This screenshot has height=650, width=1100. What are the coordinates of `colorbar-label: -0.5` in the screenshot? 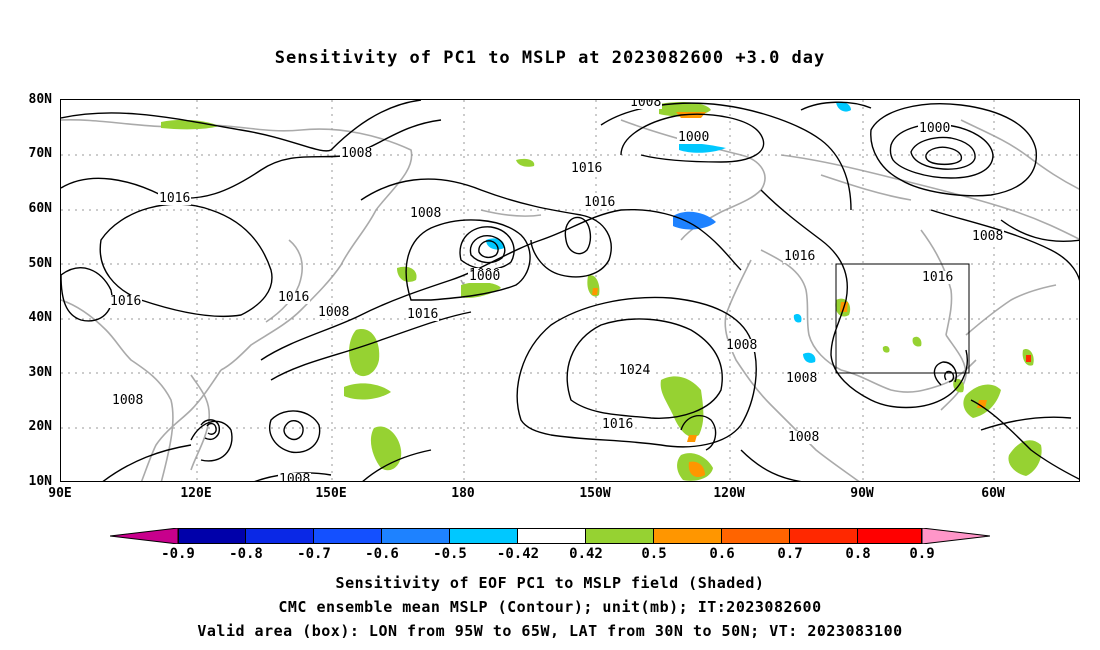 It's located at (450, 554).